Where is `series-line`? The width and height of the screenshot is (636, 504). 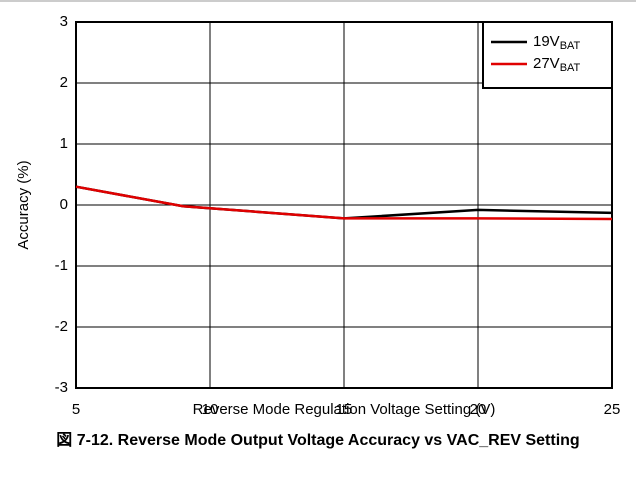 series-line is located at coordinates (344, 203).